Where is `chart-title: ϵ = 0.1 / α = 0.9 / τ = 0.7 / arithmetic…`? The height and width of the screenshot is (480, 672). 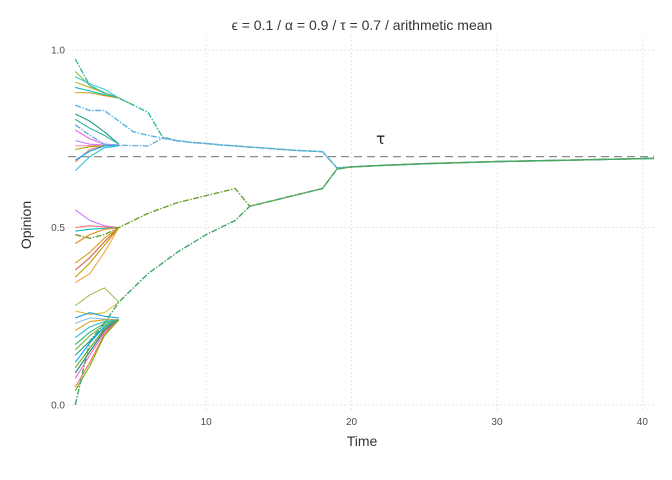
chart-title: ϵ = 0.1 / α = 0.9 / τ = 0.7 / arithmetic… is located at coordinates (362, 25).